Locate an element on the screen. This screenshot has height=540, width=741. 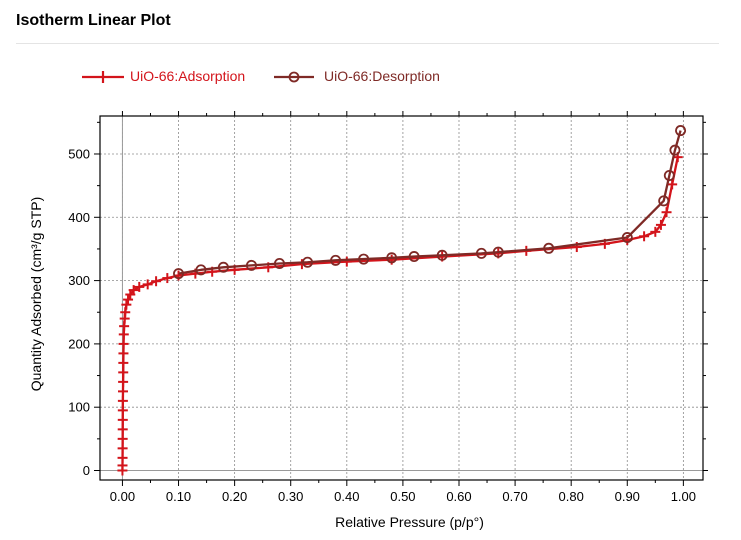
y-tick-label: 200 is located at coordinates (79, 343).